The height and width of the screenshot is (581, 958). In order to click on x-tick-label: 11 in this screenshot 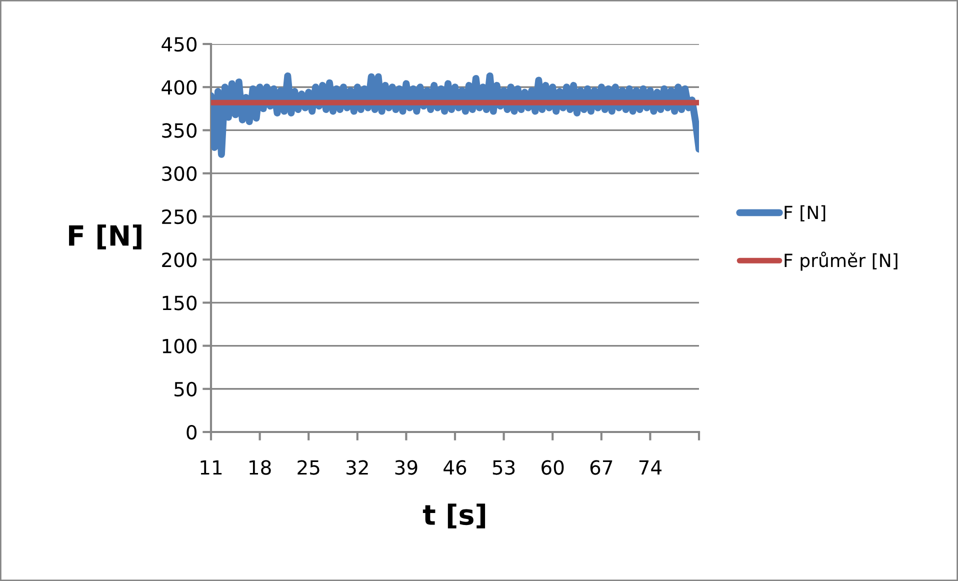, I will do `click(211, 467)`.